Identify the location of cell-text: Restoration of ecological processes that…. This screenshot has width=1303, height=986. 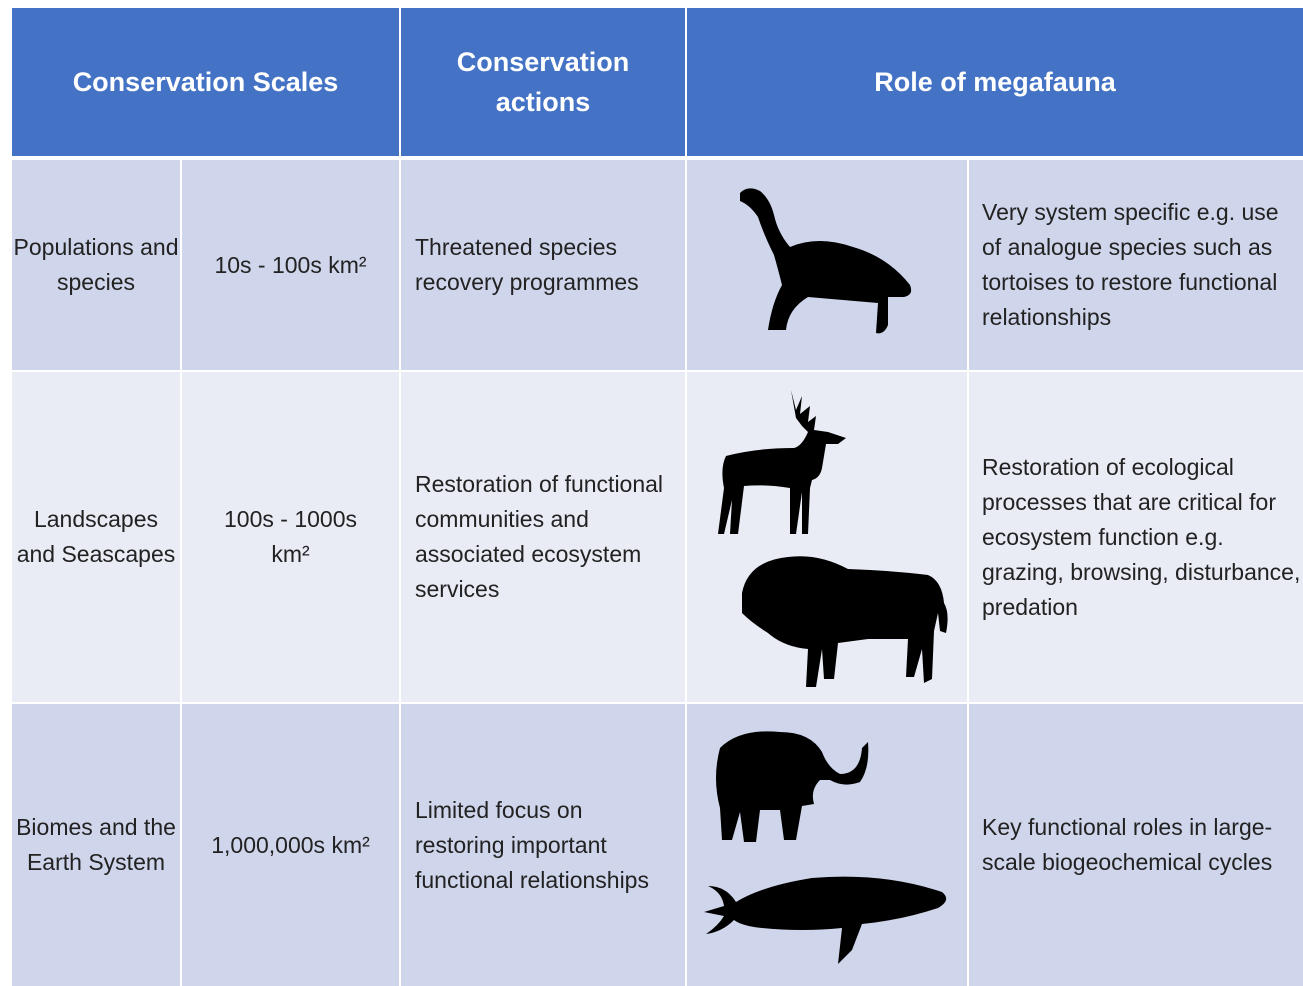
(1141, 536).